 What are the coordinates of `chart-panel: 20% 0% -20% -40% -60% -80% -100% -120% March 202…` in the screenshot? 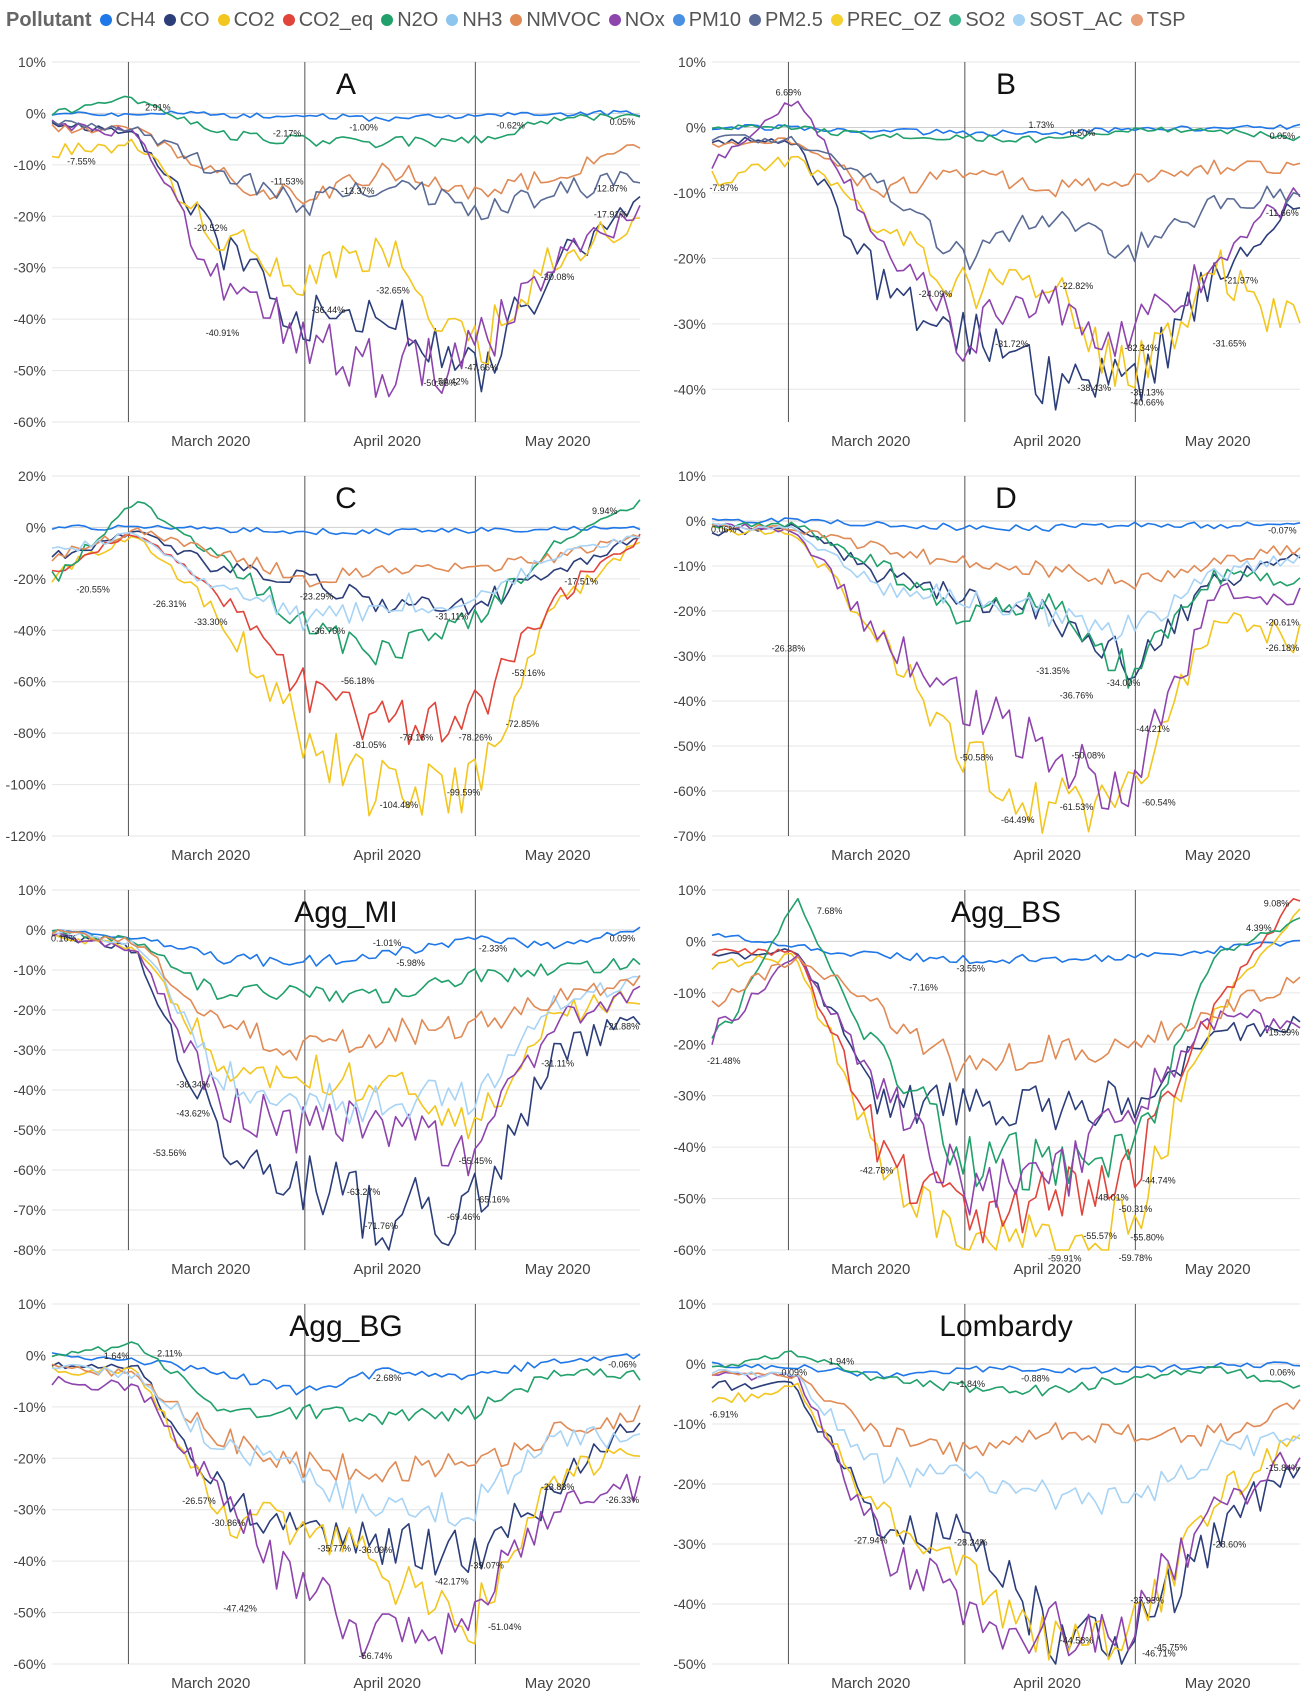 It's located at (325, 667).